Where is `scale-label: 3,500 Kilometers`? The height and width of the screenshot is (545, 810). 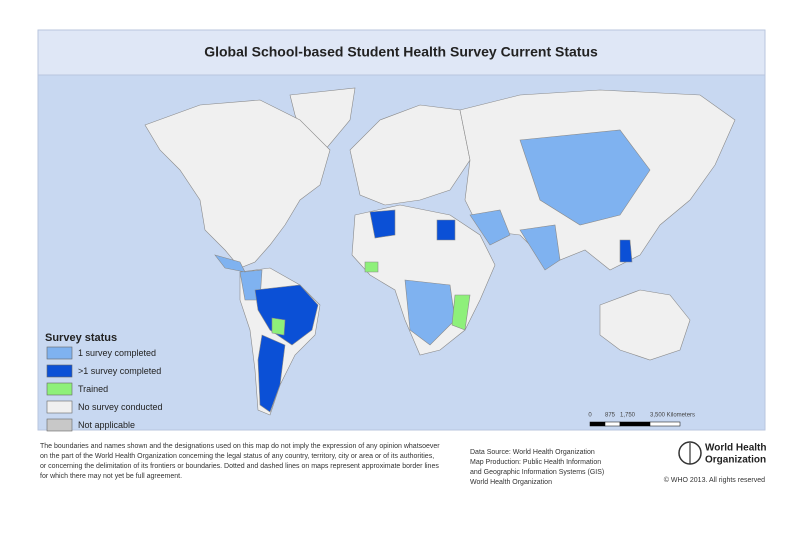
scale-label: 3,500 Kilometers is located at coordinates (672, 416).